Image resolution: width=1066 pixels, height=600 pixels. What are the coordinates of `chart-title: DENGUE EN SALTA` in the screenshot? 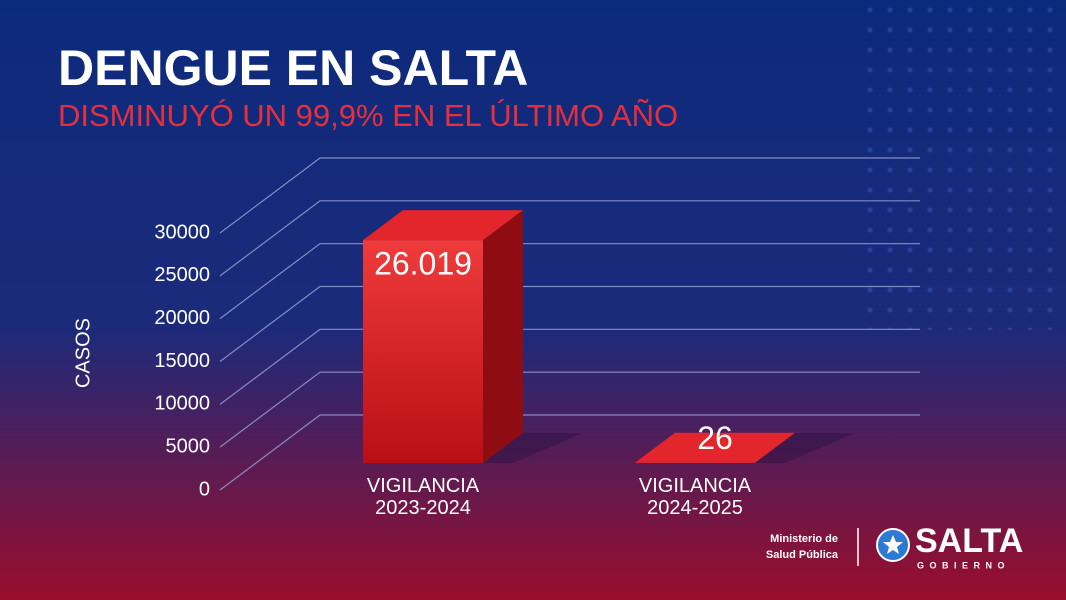 It's located at (293, 68).